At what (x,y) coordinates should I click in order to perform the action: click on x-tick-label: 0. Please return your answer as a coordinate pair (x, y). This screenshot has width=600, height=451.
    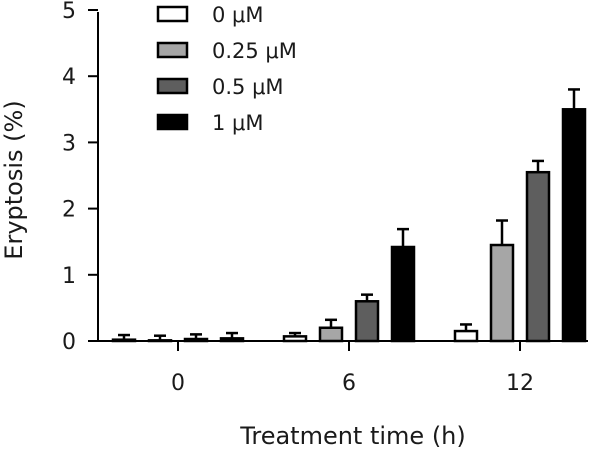
    Looking at the image, I should click on (178, 383).